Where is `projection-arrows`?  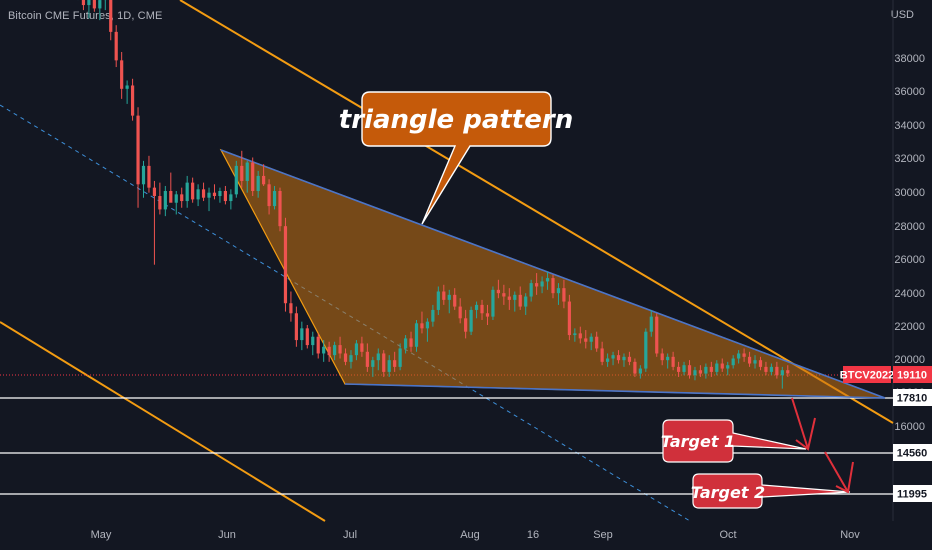
projection-arrows is located at coordinates (822, 445).